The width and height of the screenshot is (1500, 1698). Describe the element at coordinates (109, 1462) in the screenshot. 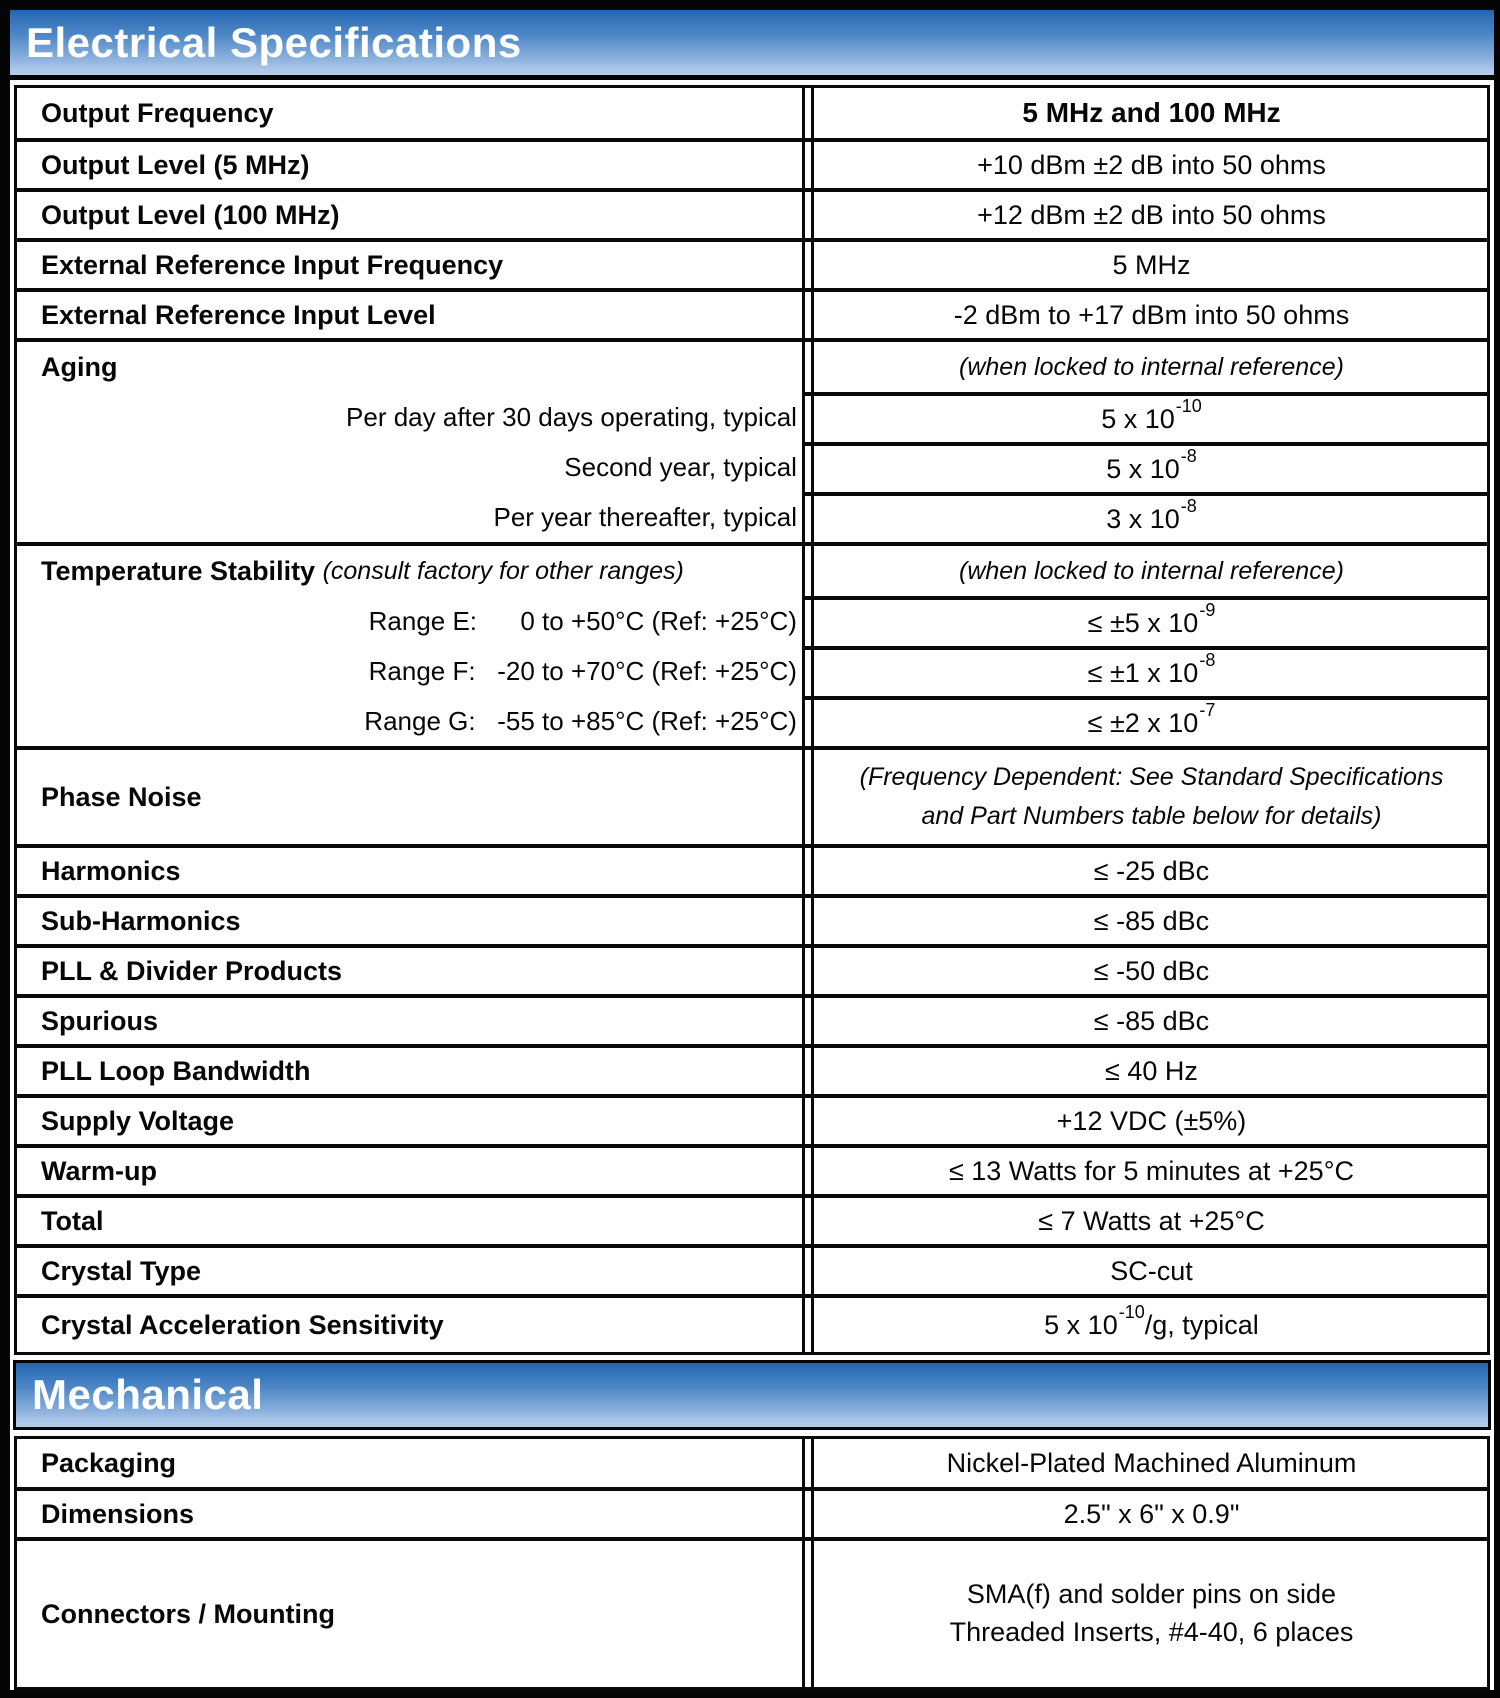

I see `row-label: Packaging` at that location.